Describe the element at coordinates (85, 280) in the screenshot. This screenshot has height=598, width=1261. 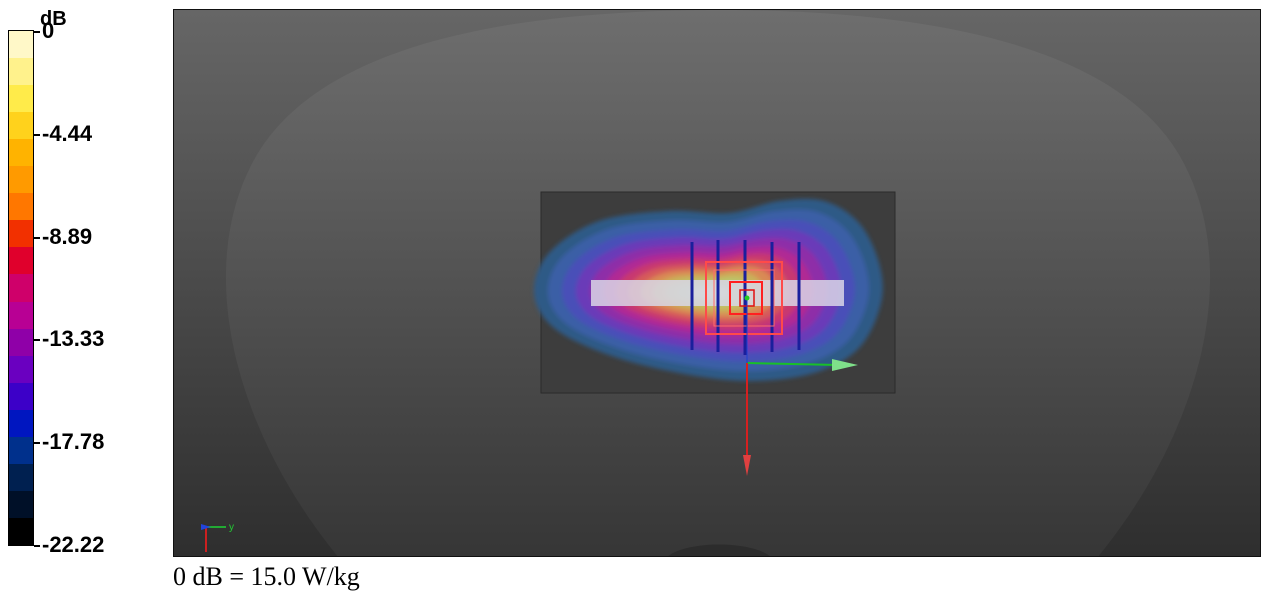
I see `colorbar-legend: dB 0 -4.44 -8.89 -13.33 -17.78 -22.22` at that location.